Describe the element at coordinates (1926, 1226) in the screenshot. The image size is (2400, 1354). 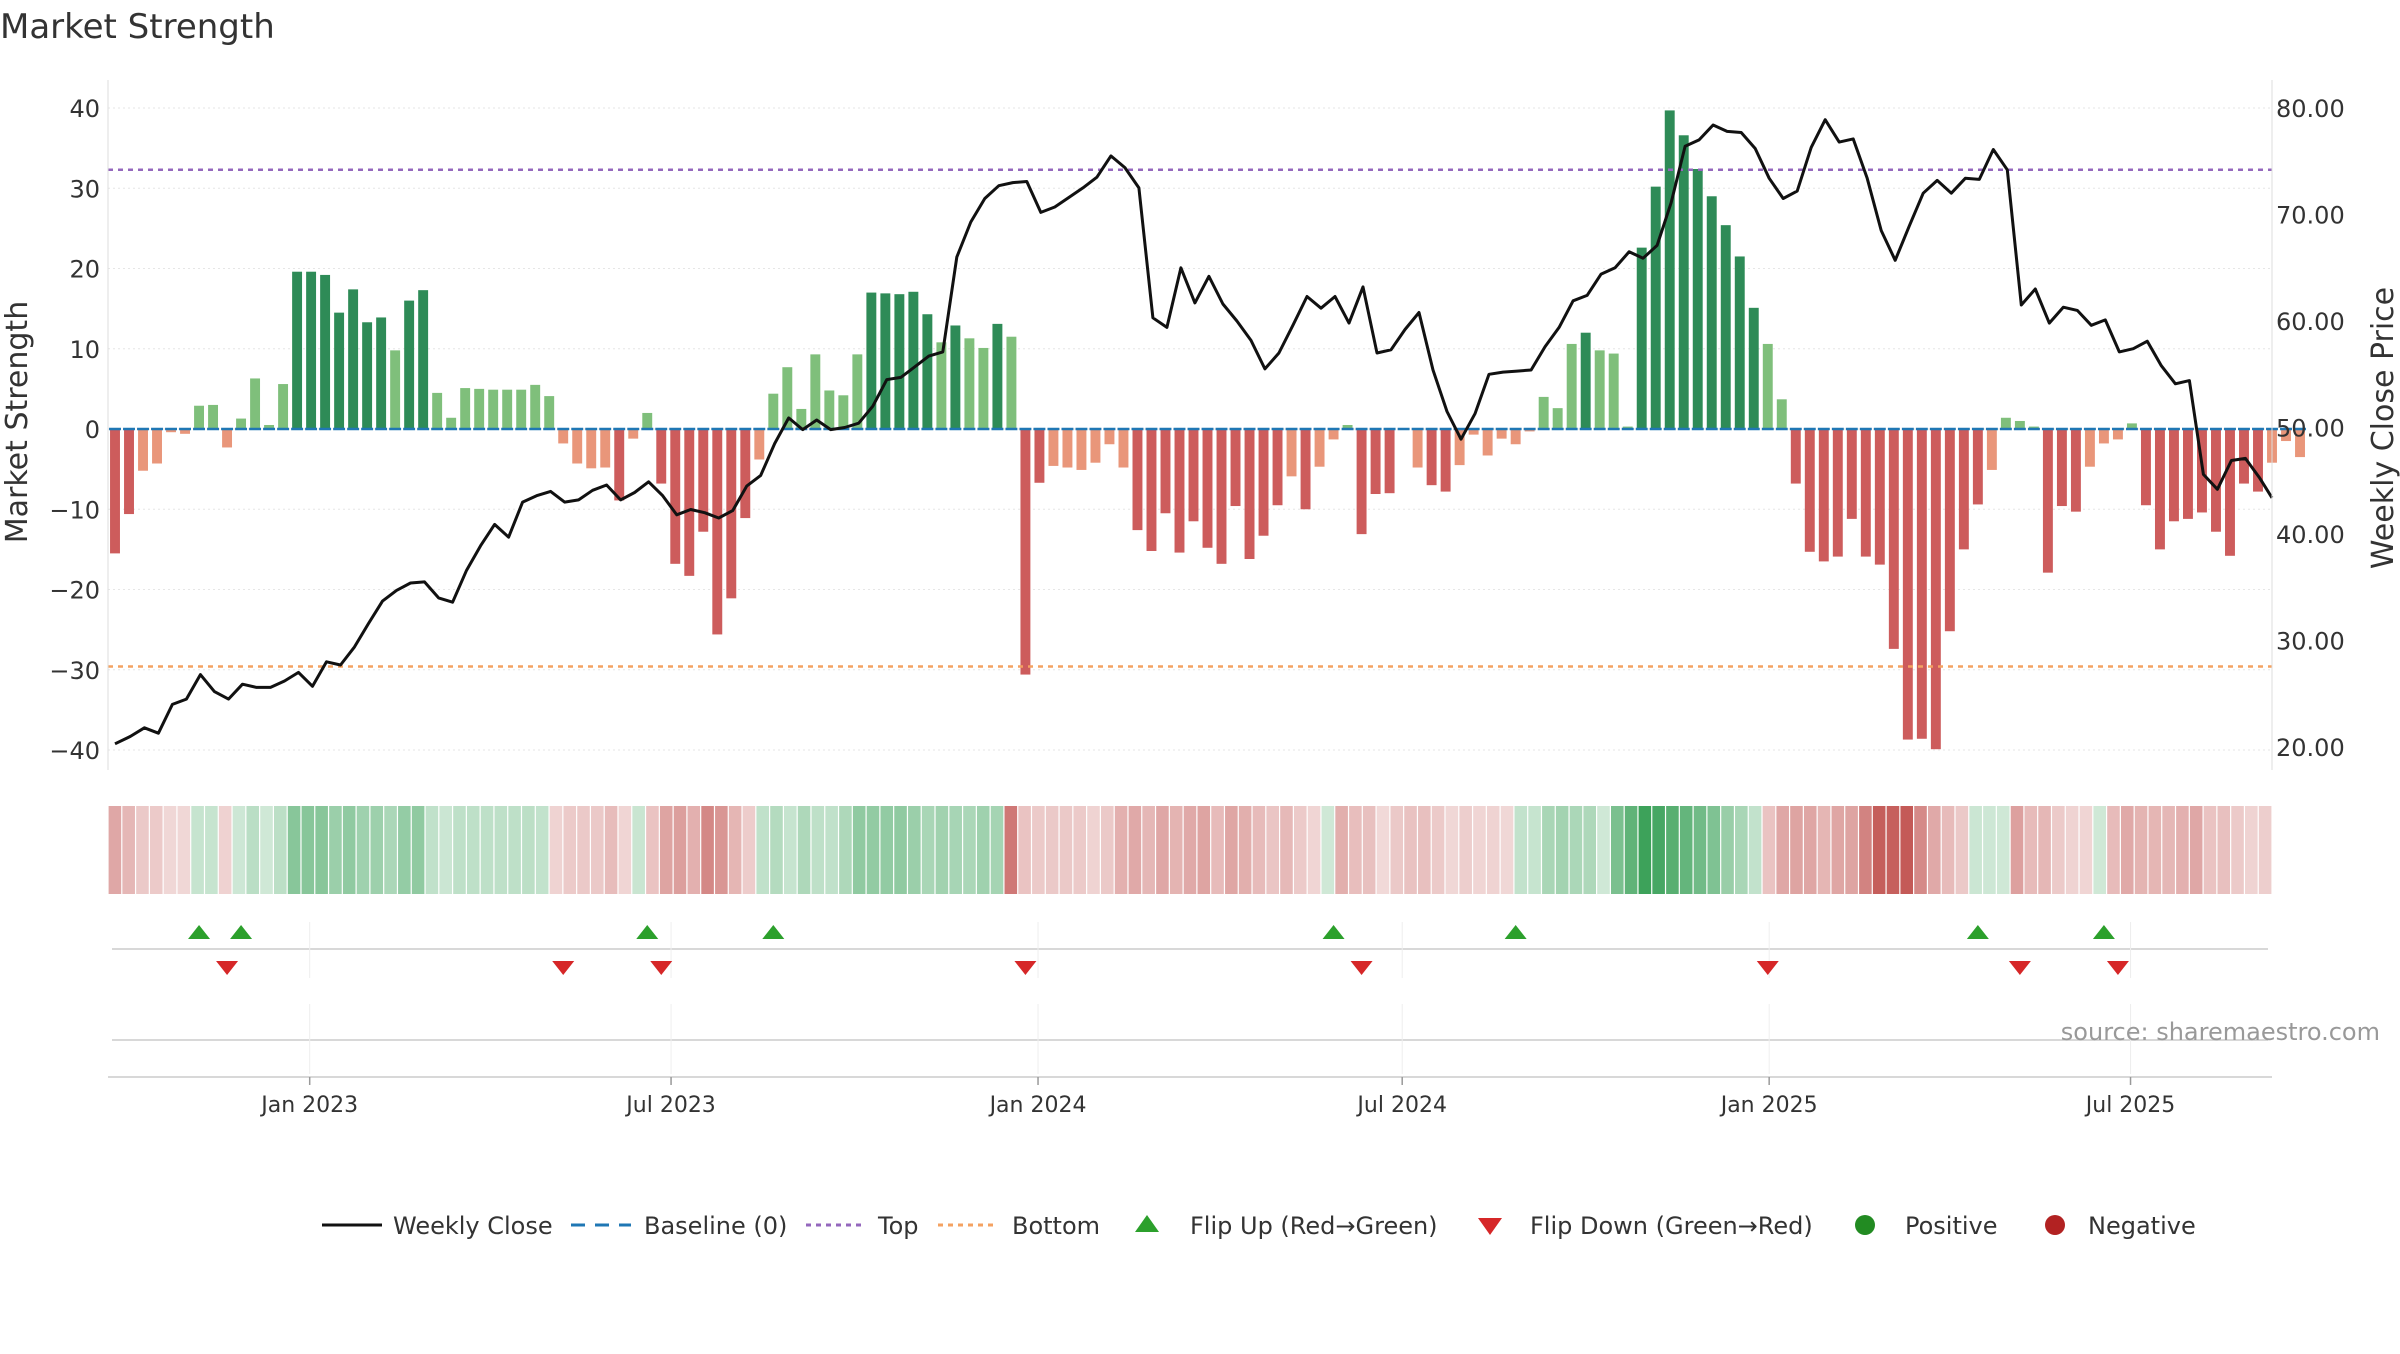
I see `legend-item: Positive` at that location.